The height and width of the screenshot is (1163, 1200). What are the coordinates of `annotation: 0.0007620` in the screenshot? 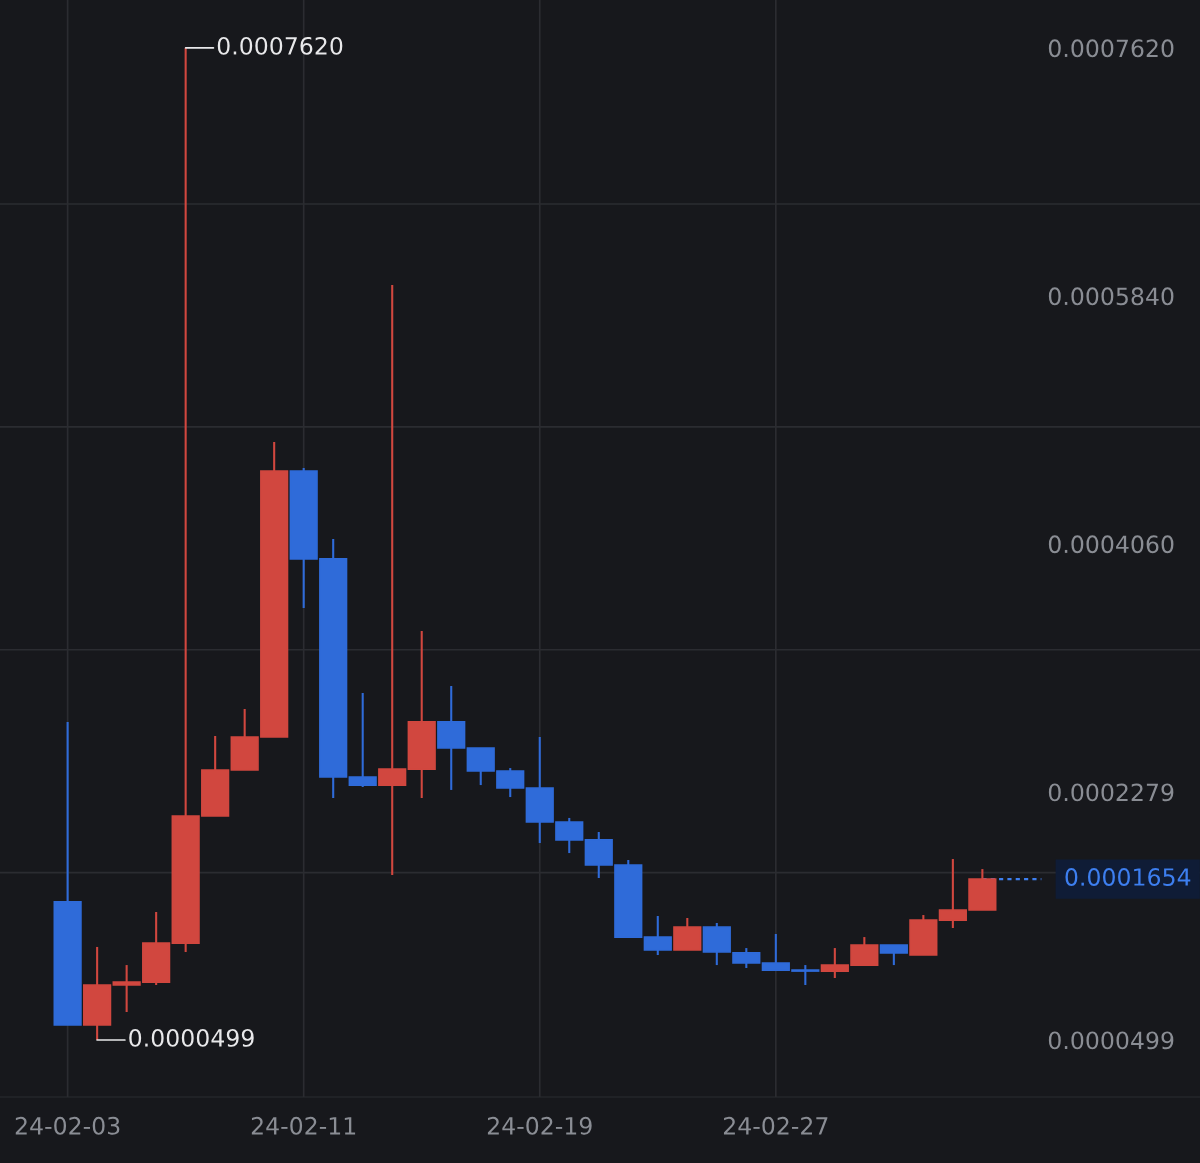 It's located at (280, 45).